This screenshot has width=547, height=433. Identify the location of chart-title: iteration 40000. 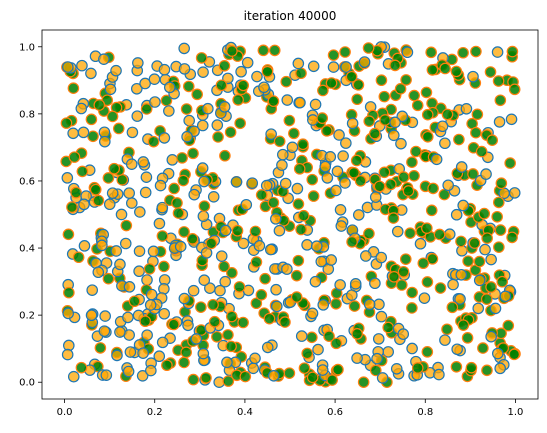
(290, 16).